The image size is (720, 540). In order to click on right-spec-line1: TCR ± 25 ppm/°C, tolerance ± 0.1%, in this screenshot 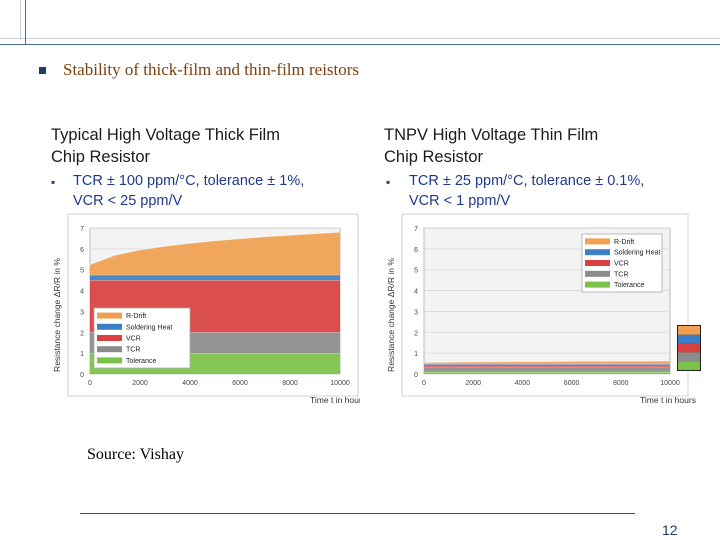, I will do `click(527, 181)`.